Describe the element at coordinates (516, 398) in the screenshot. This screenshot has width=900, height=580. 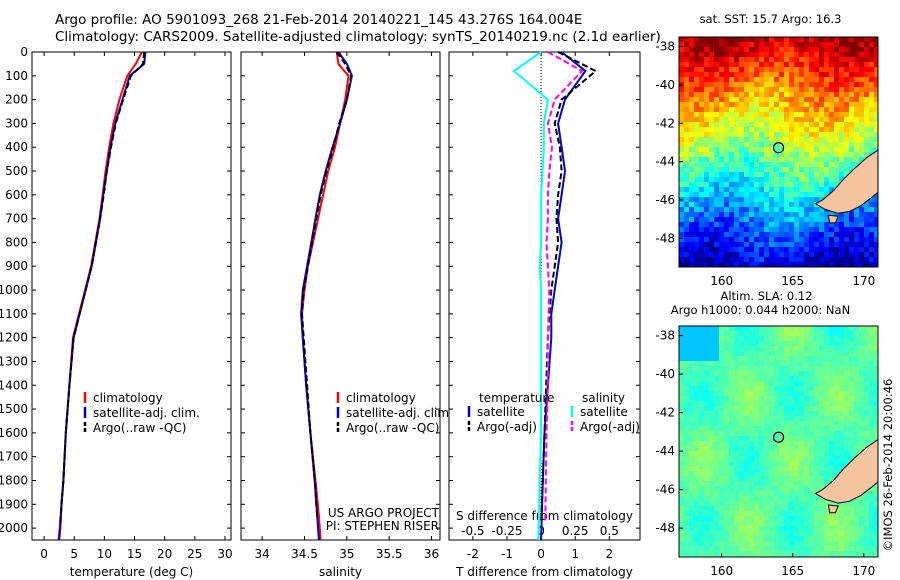
I see `legend-group-title: temperature` at that location.